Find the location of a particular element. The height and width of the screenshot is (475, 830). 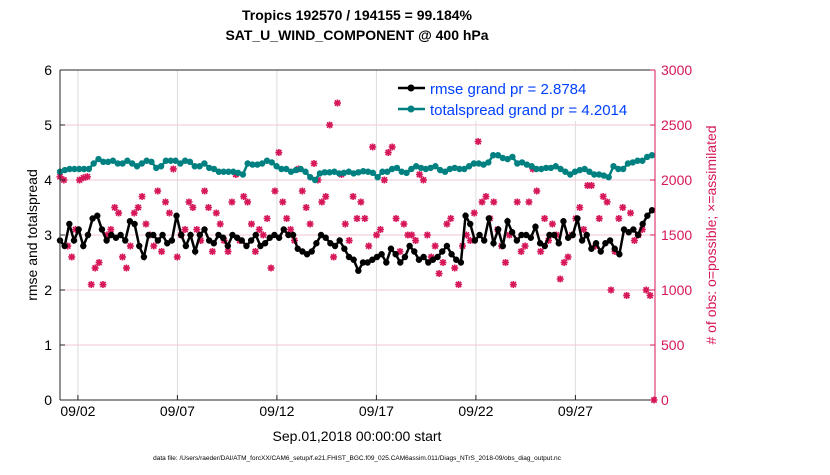

x-tick-label: 09/27 is located at coordinates (575, 411).